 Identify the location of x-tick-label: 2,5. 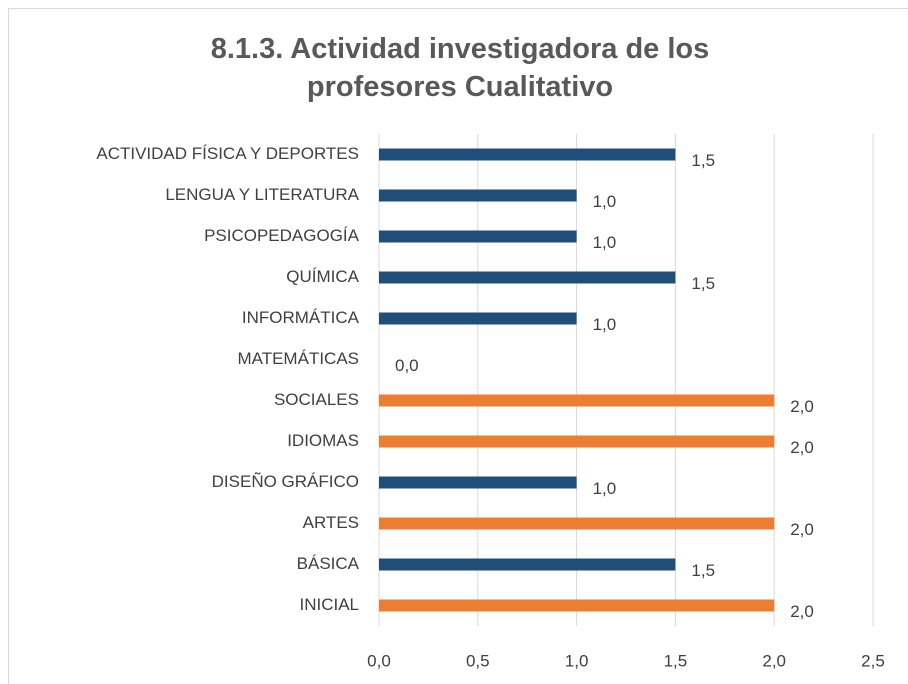
(873, 660).